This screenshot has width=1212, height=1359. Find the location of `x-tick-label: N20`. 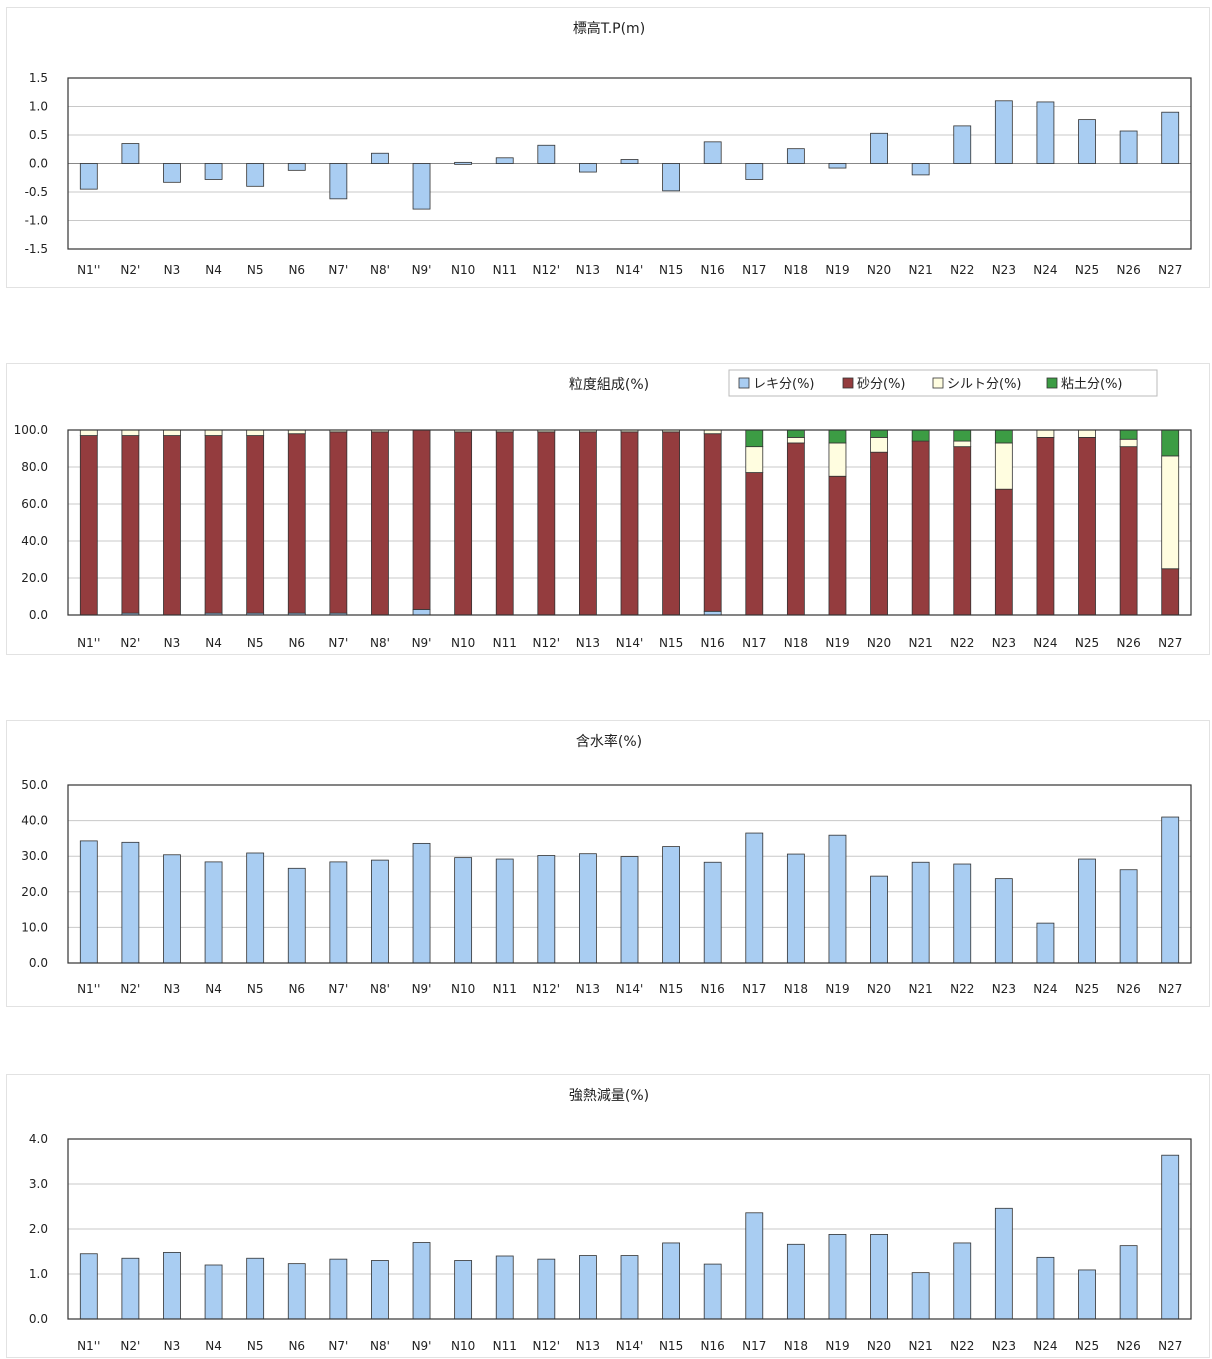

x-tick-label: N20 is located at coordinates (879, 1346).